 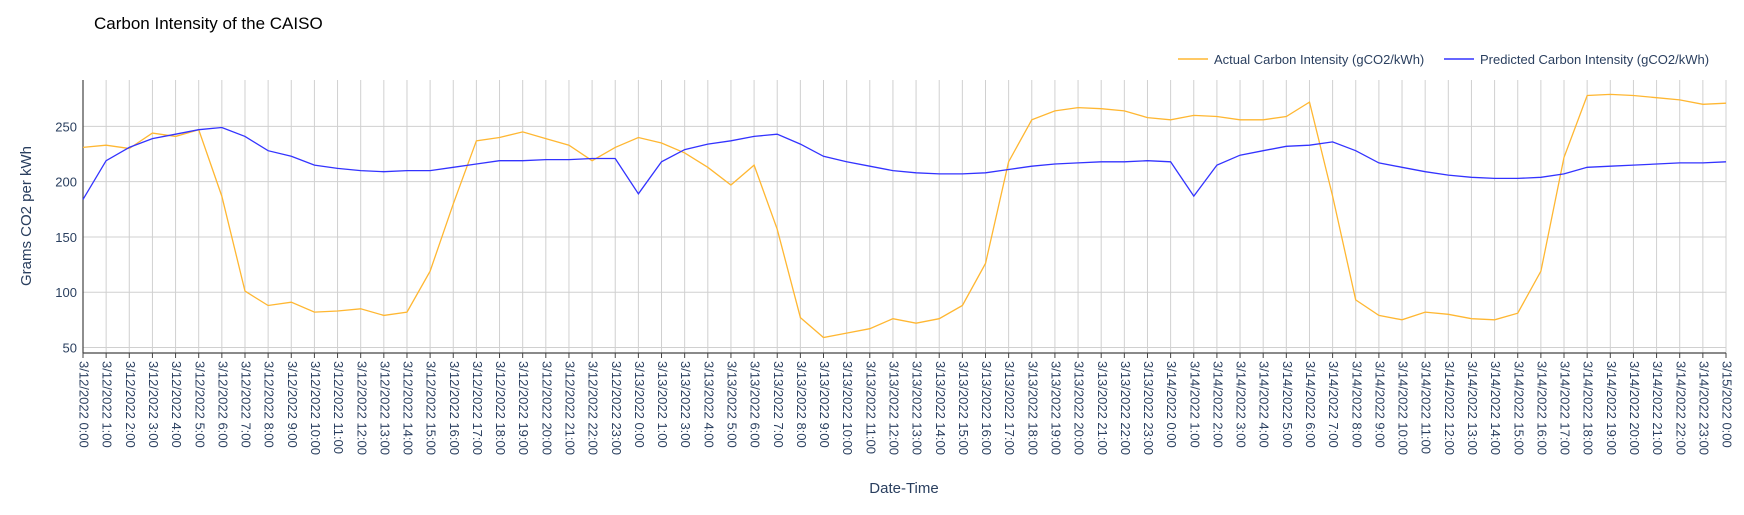 I want to click on x-tick-label: 3/12/2022 1:00, so click(x=107, y=404).